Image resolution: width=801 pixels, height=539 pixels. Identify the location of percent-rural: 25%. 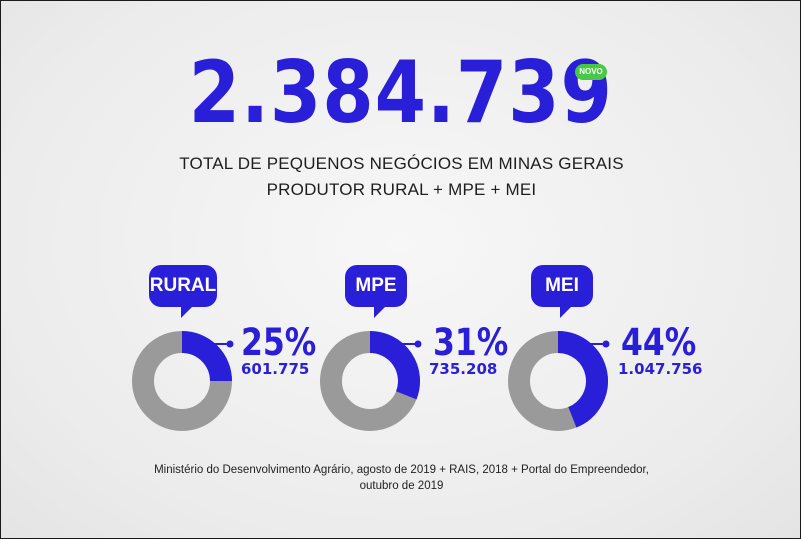
(279, 342).